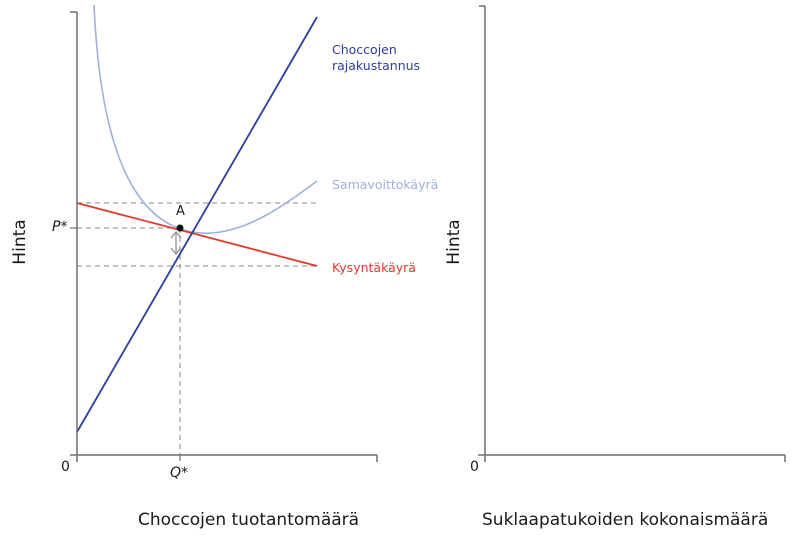 The height and width of the screenshot is (535, 810). Describe the element at coordinates (249, 520) in the screenshot. I see `left-x-axis-title: Choccojen tuotantomäärä` at that location.